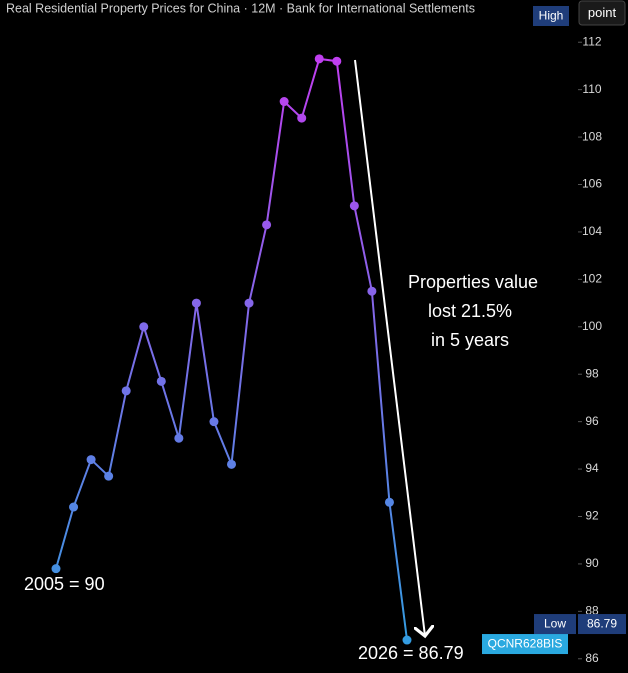 The width and height of the screenshot is (628, 673). Describe the element at coordinates (592, 421) in the screenshot. I see `y-tick-label: 96` at that location.